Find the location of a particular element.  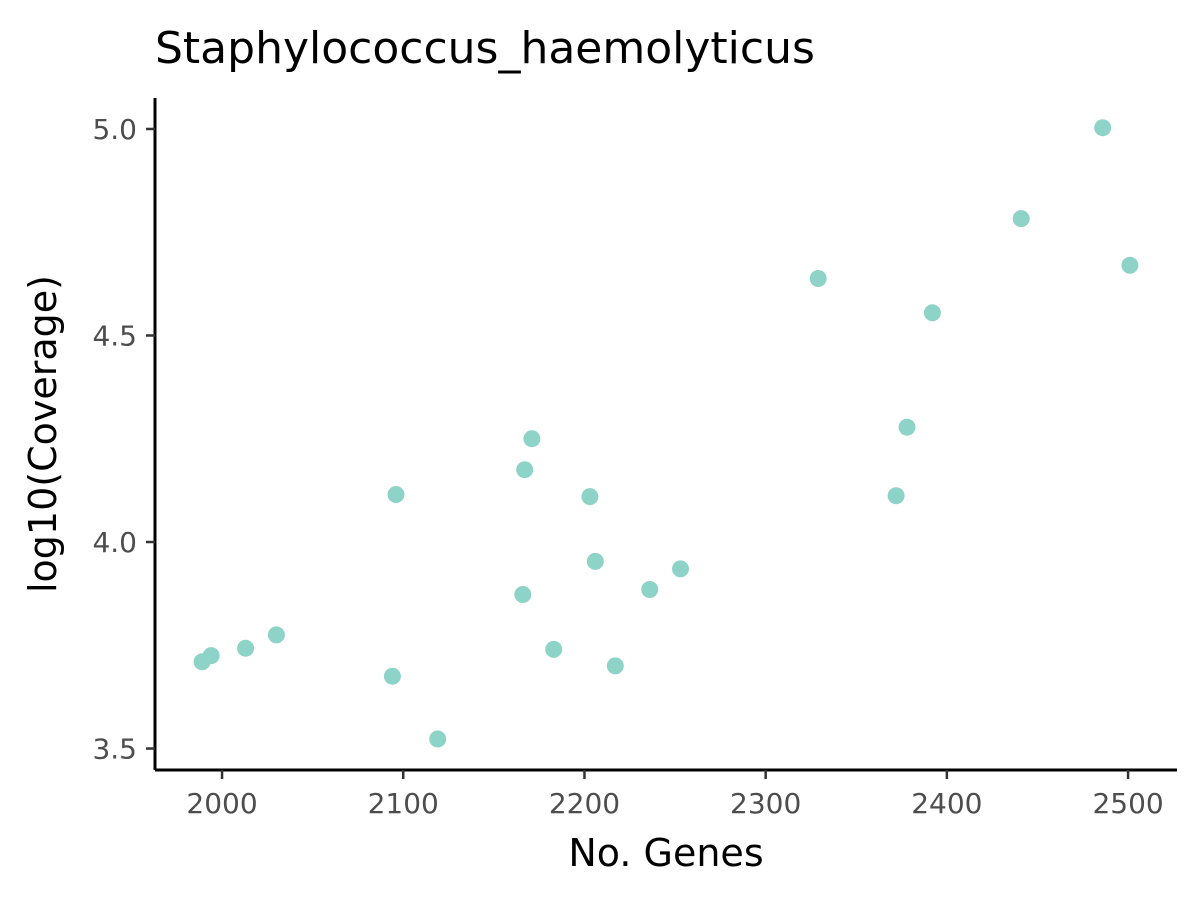

chart-title: Staphylococcus_haemolyticus is located at coordinates (485, 48).